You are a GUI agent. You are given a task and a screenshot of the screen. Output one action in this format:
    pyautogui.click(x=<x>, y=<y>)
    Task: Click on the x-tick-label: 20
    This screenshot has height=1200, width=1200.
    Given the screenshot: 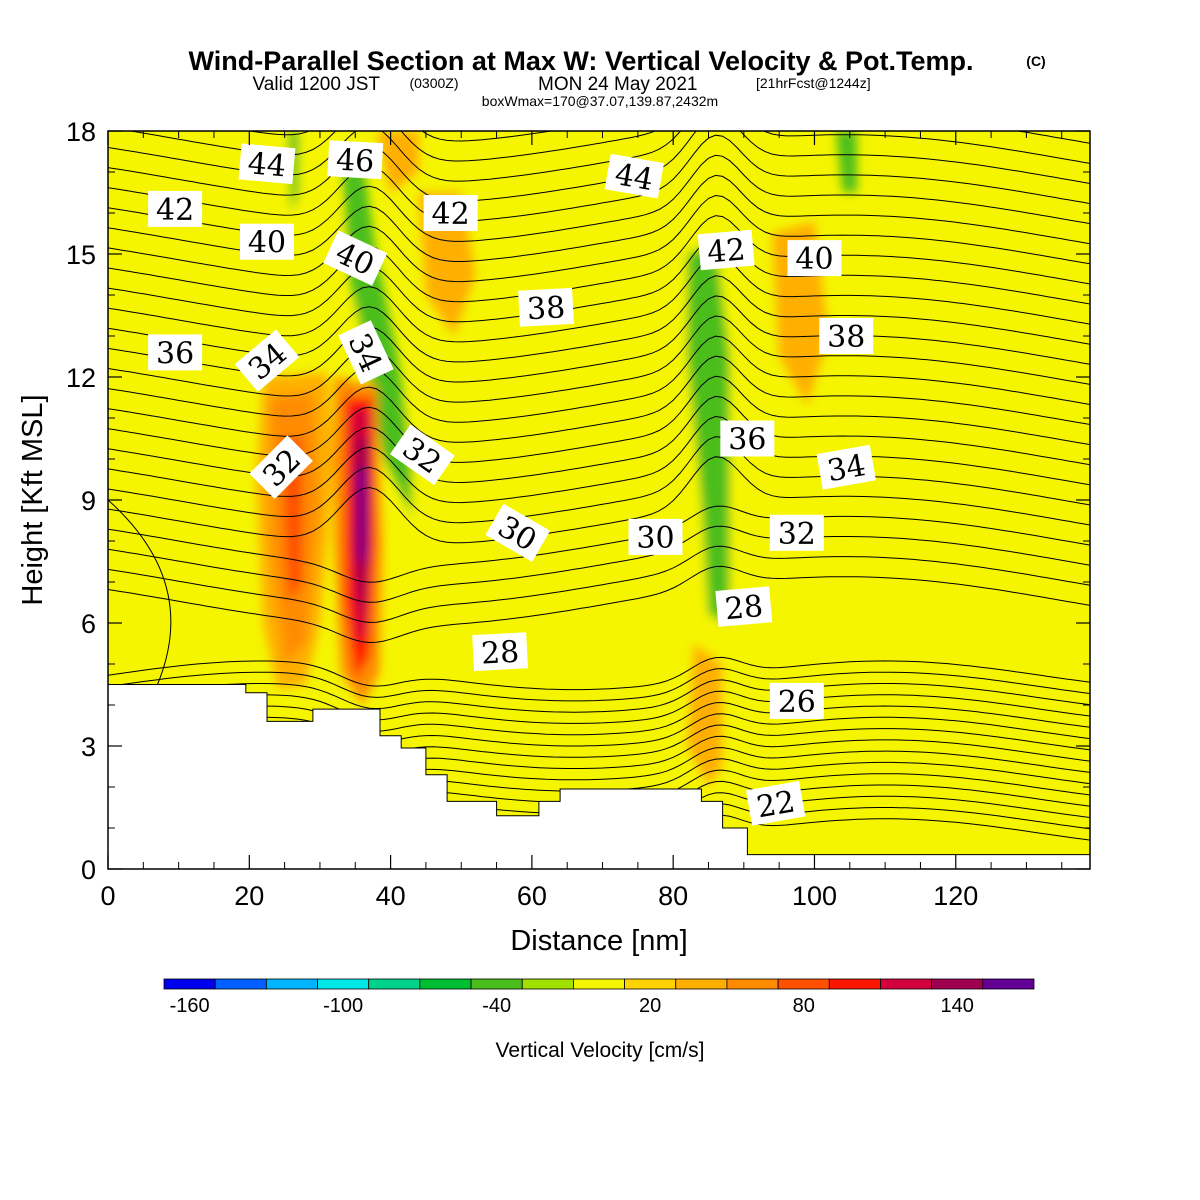 What is the action you would take?
    pyautogui.click(x=249, y=896)
    